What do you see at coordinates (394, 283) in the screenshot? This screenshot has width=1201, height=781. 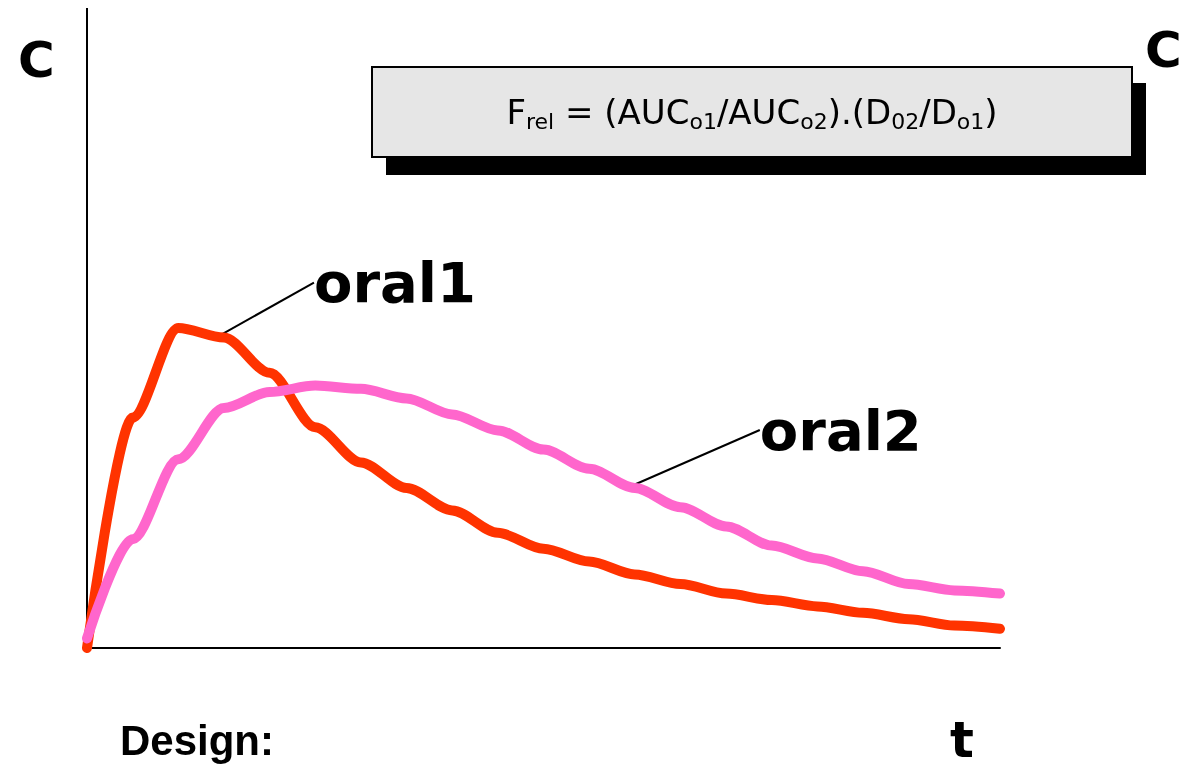 I see `series-label: oral1` at bounding box center [394, 283].